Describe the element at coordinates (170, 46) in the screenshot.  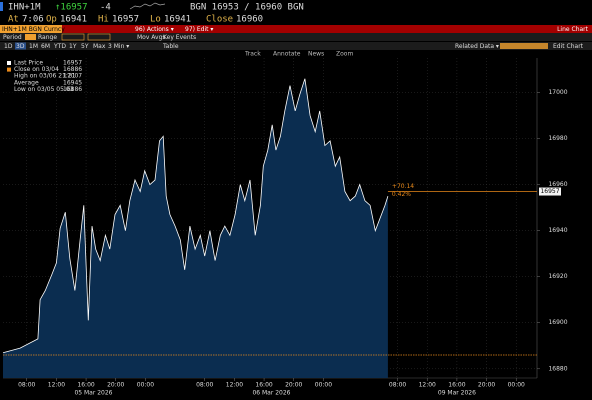
I see `range-button: Table` at that location.